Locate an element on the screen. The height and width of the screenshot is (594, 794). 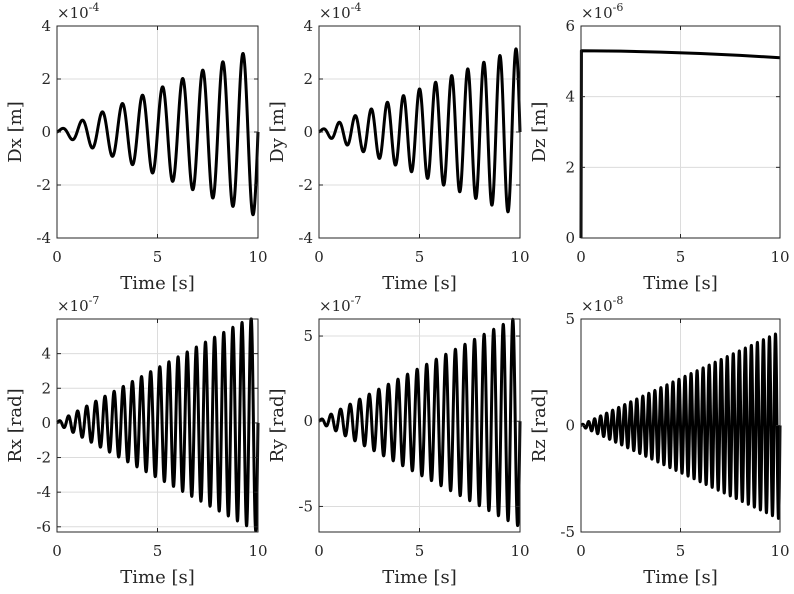
y-axis-label: Dz [m] is located at coordinates (539, 132).